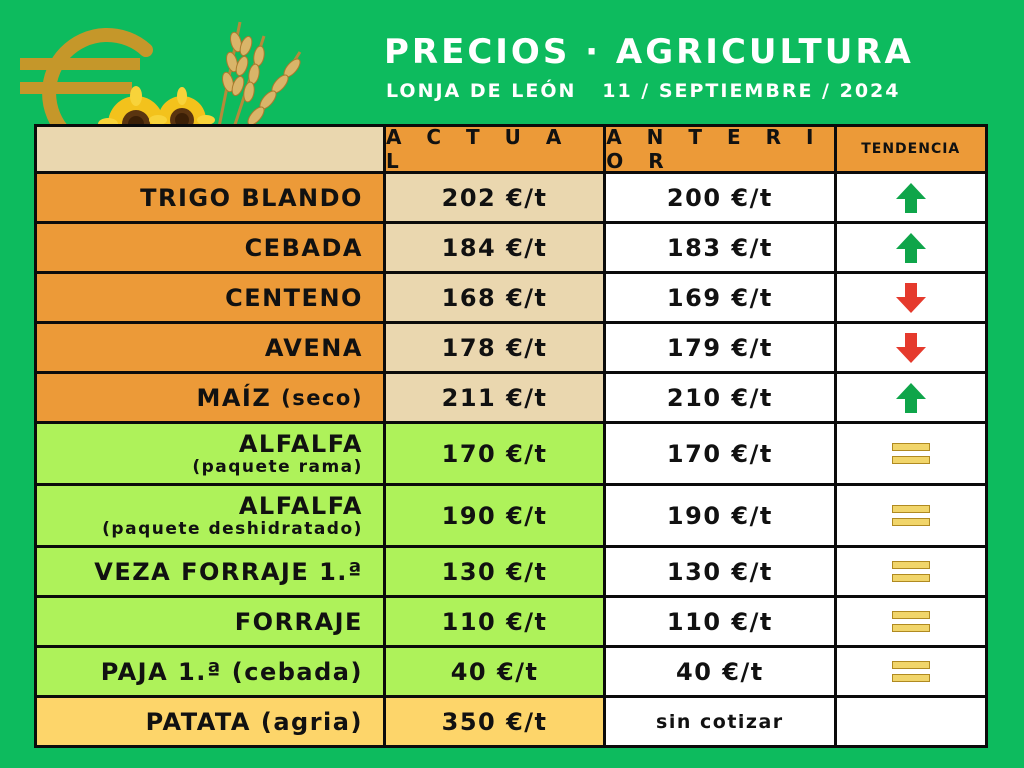 Image resolution: width=1024 pixels, height=768 pixels. What do you see at coordinates (210, 197) in the screenshot?
I see `row-name: TRIGO BLANDO` at bounding box center [210, 197].